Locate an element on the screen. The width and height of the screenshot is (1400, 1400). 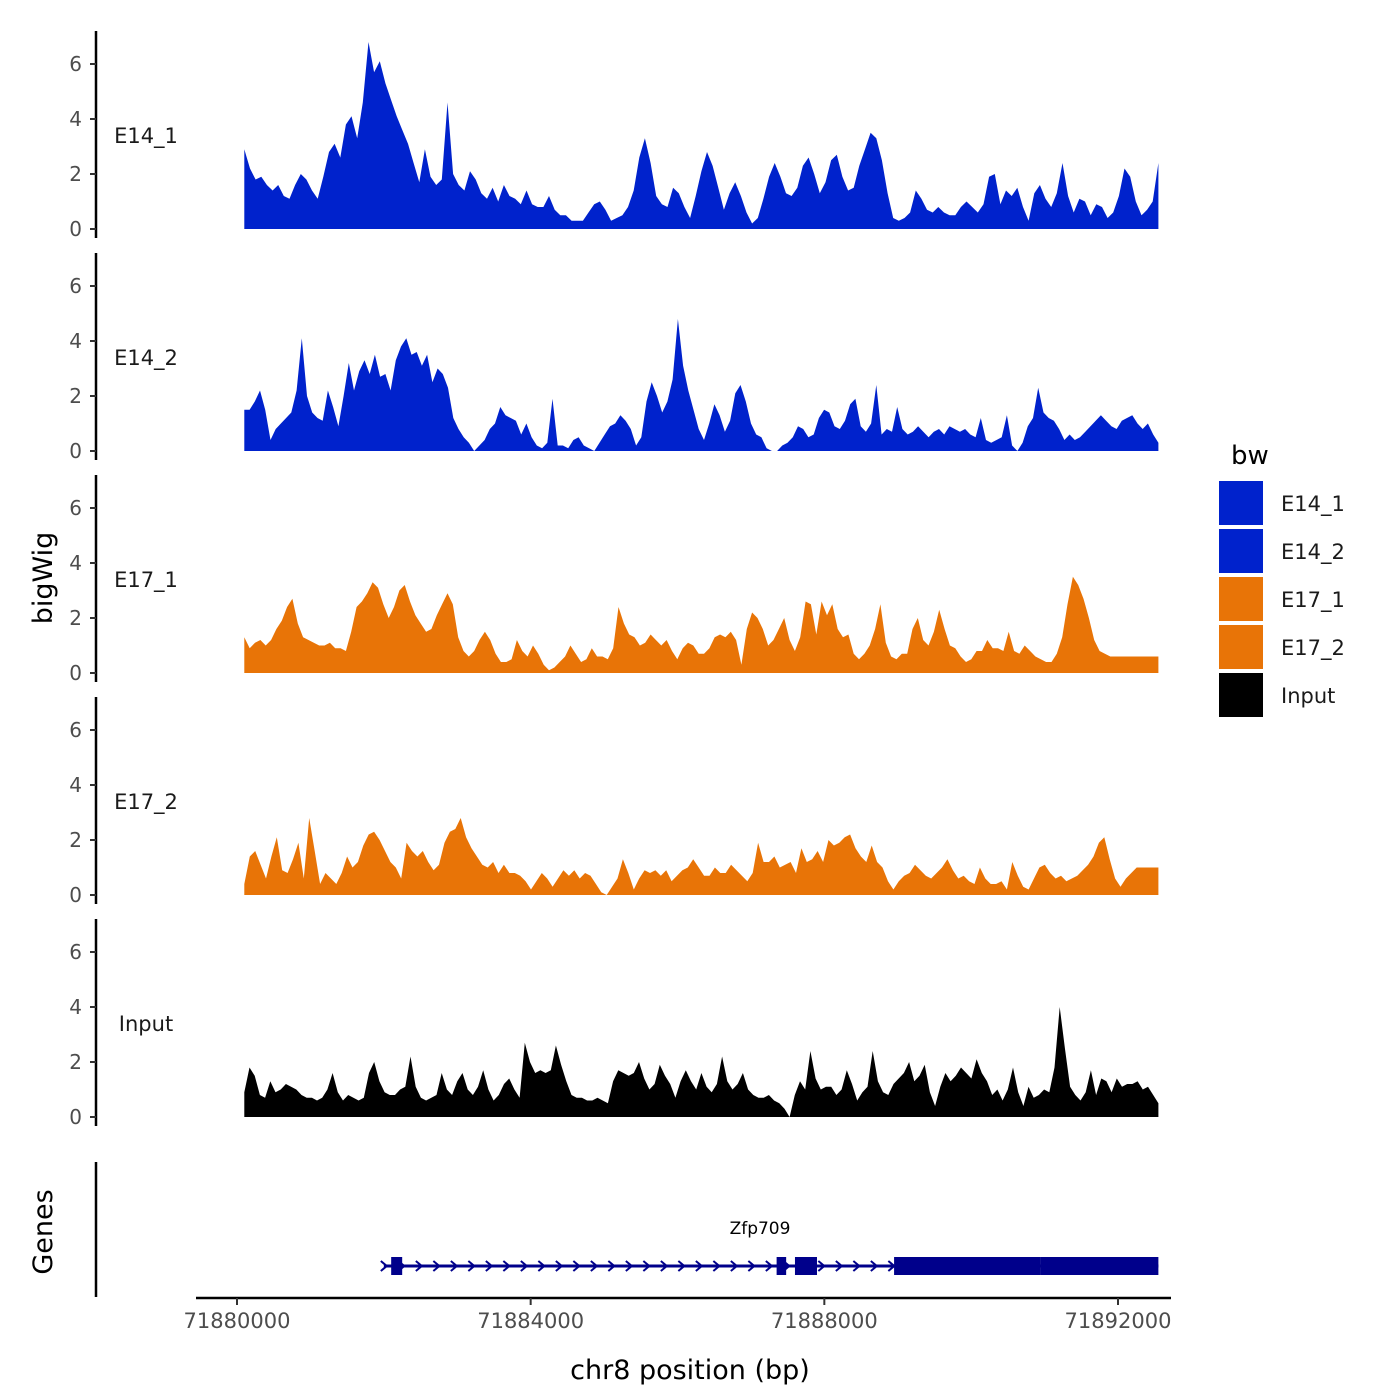
x-axis-title: chr8 position (bp) is located at coordinates (690, 1370).